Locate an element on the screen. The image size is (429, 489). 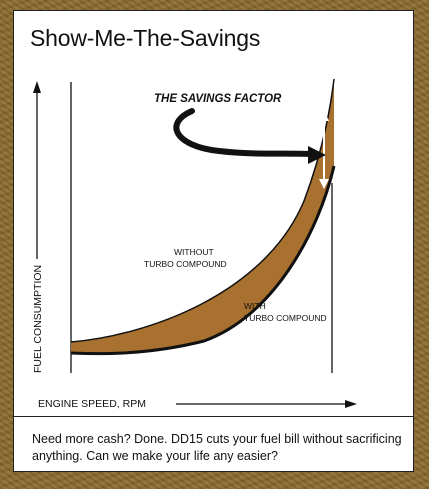
with-label-line-2: TURBO COMPOUND is located at coordinates (285, 318).